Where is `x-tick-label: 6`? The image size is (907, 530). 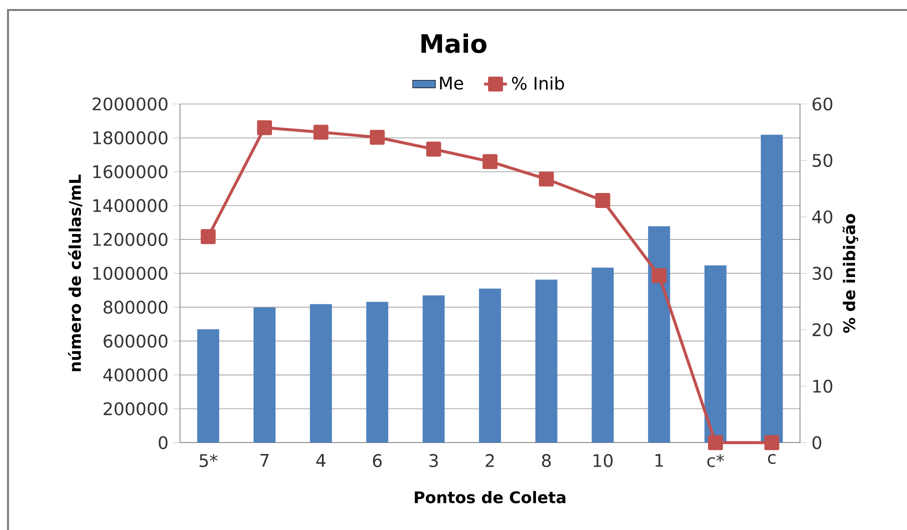
x-tick-label: 6 is located at coordinates (377, 461).